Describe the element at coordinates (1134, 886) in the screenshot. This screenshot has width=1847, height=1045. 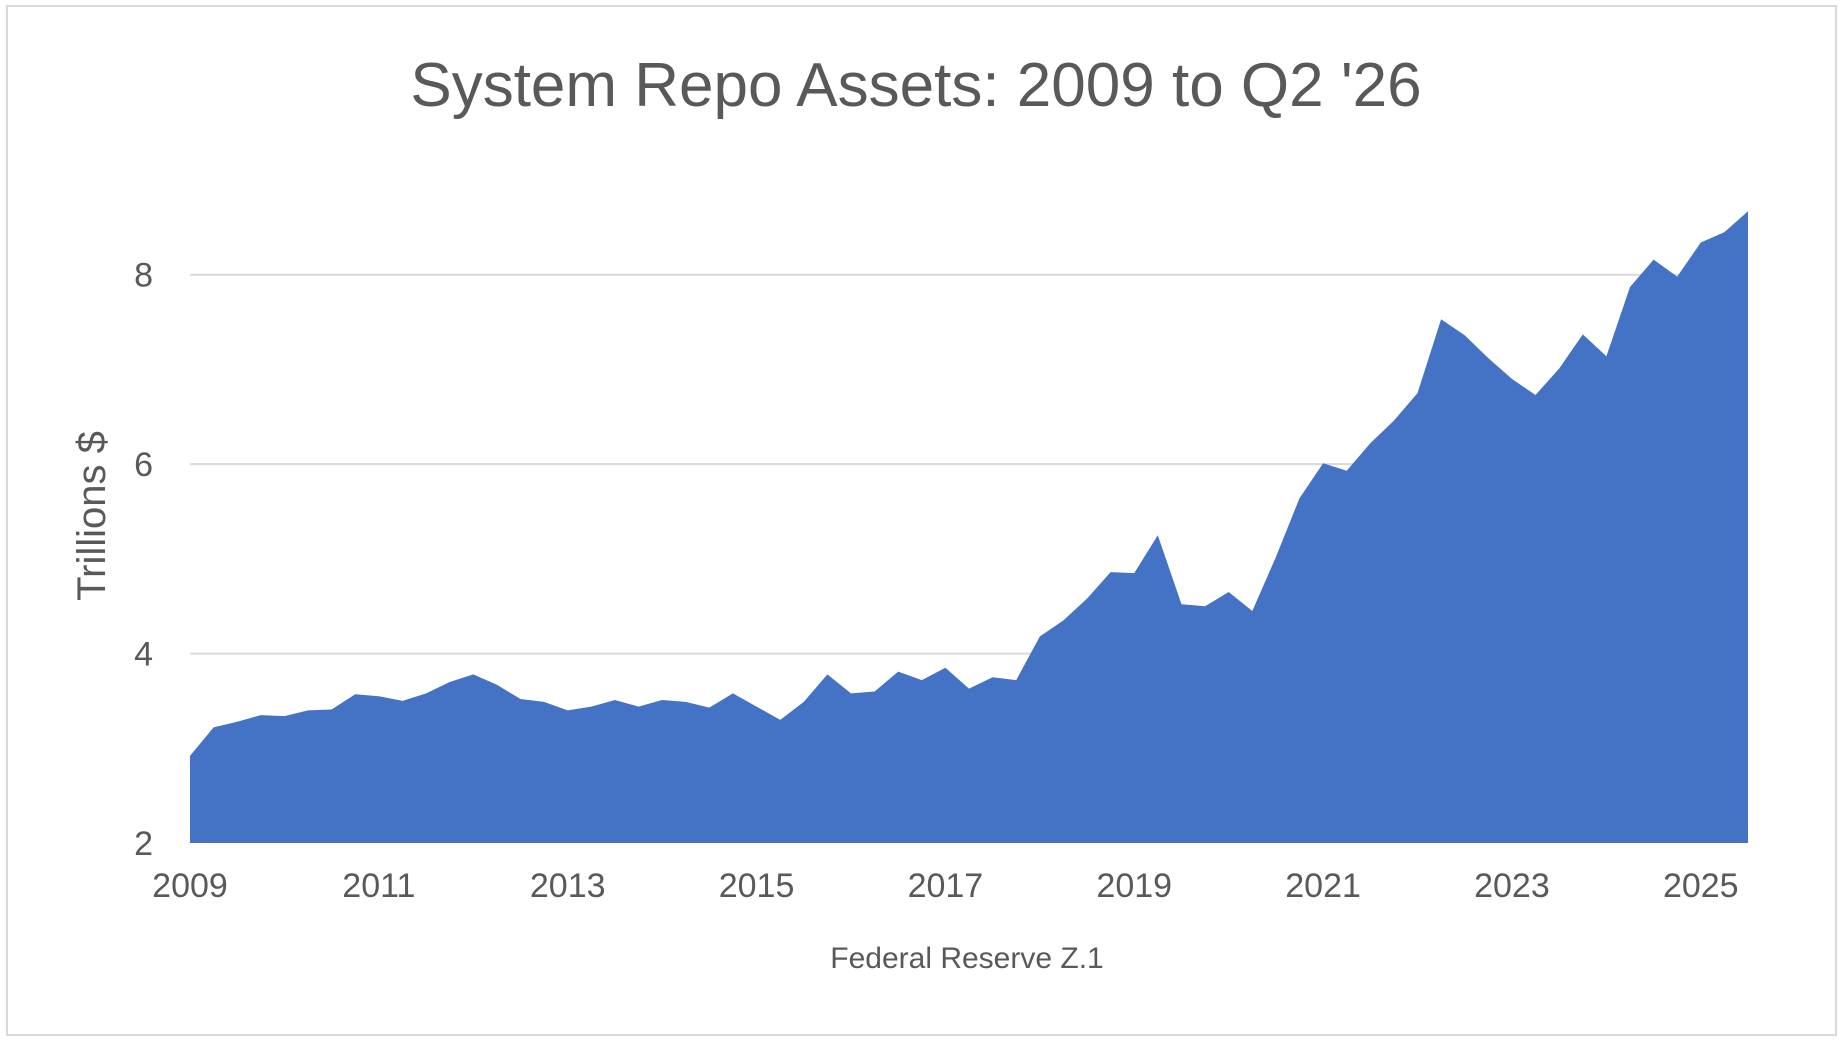
I see `x-tick-label: 2019` at that location.